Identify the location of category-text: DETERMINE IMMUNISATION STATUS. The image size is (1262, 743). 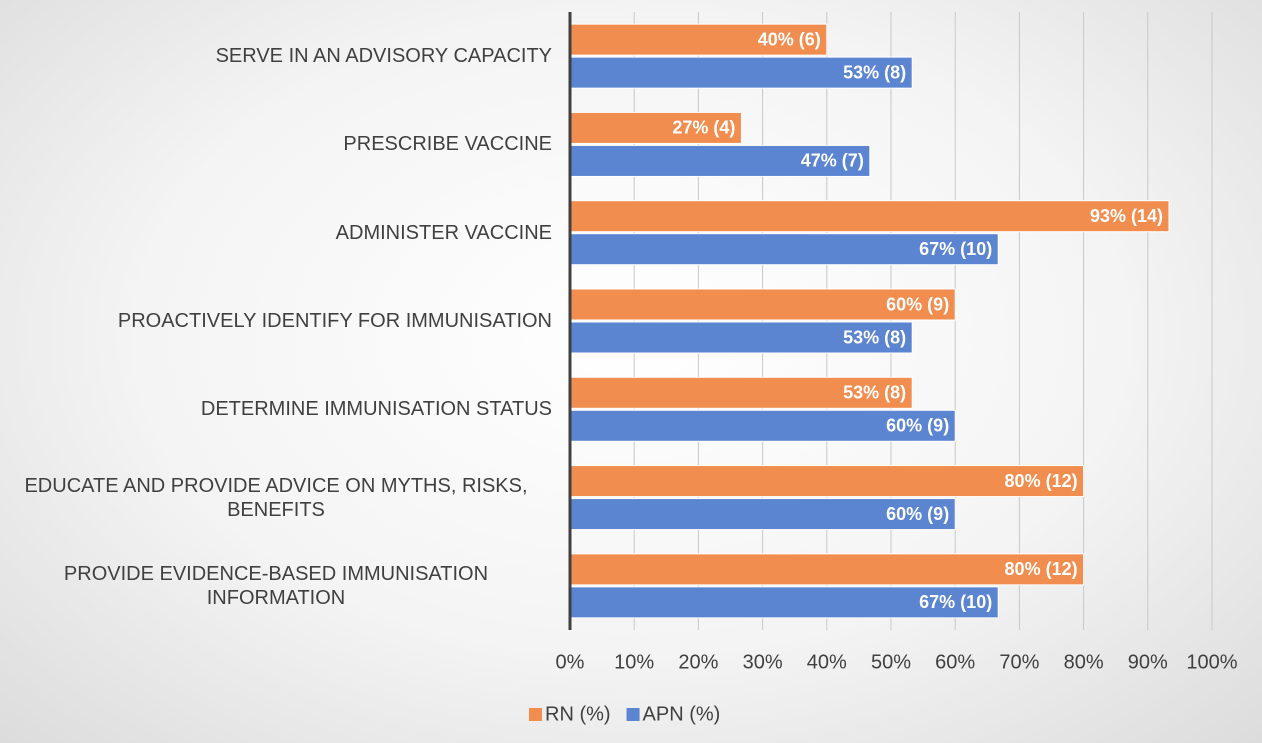
(376, 409).